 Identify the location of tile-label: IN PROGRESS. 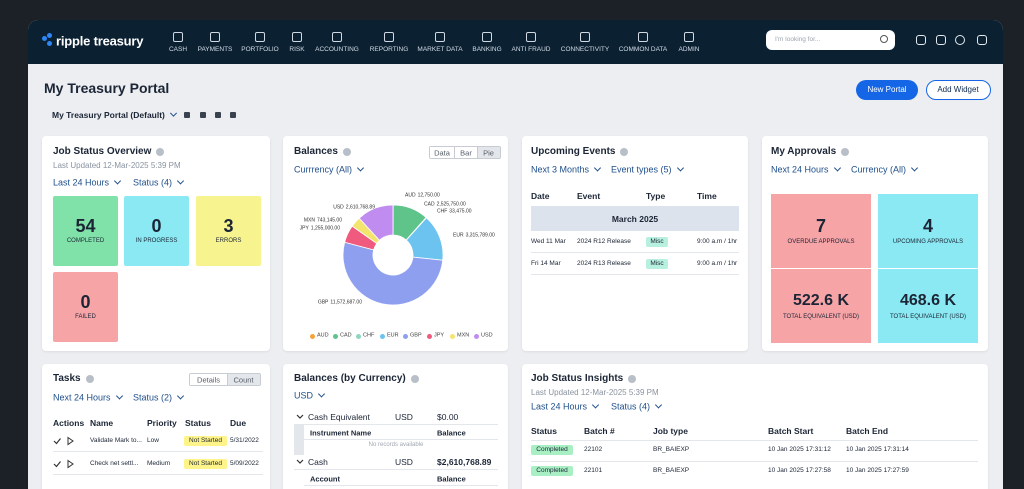
(156, 241).